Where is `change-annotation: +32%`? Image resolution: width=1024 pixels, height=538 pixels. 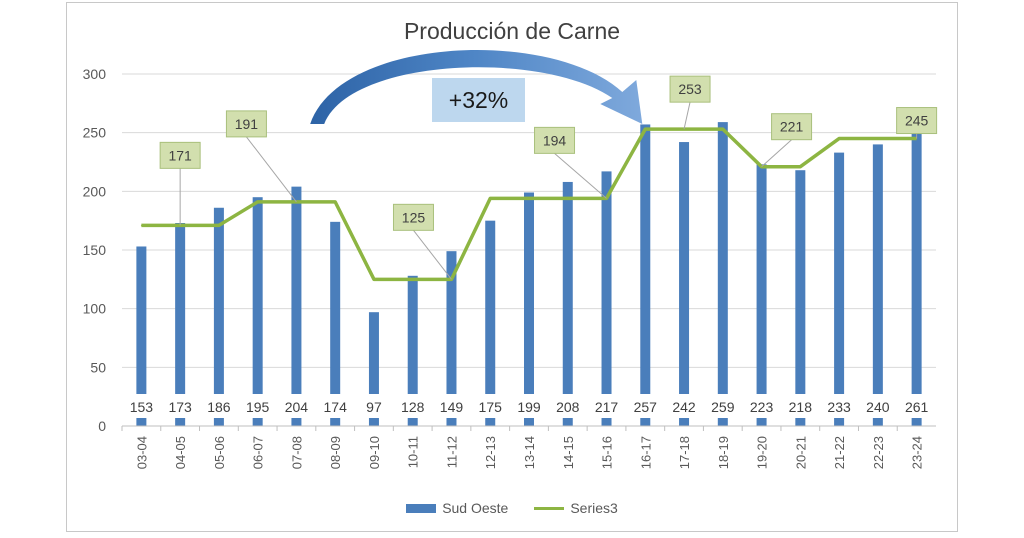
change-annotation: +32% is located at coordinates (478, 100).